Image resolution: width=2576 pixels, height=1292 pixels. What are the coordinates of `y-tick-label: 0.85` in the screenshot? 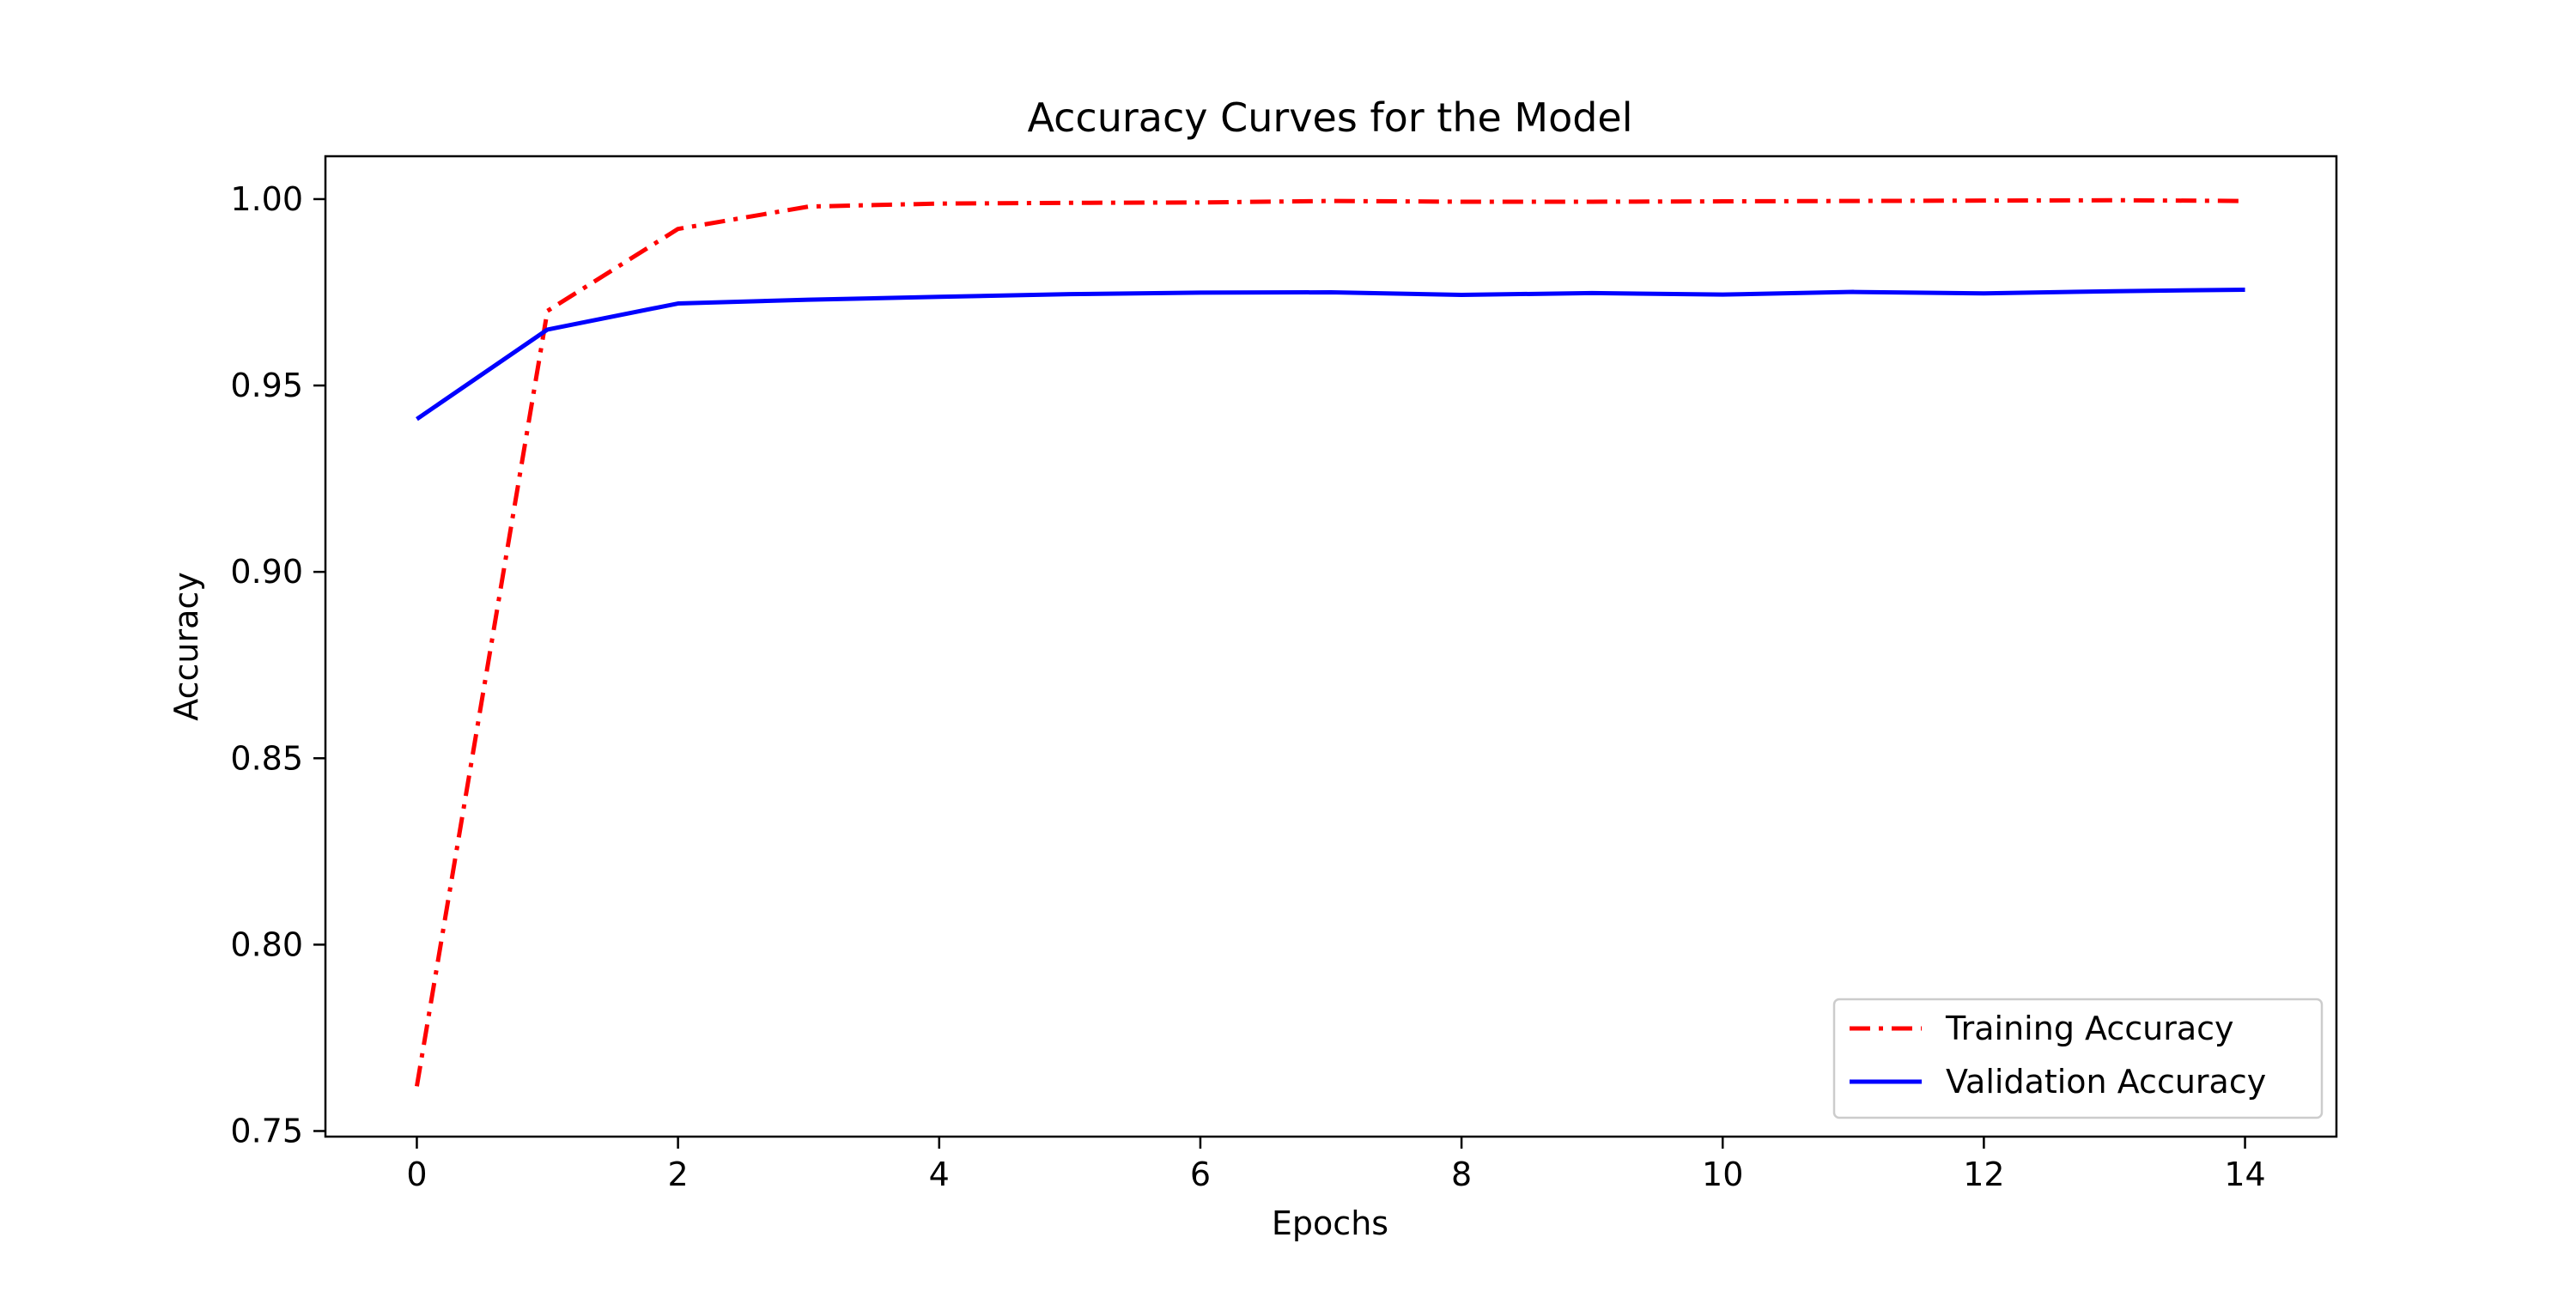 It's located at (266, 758).